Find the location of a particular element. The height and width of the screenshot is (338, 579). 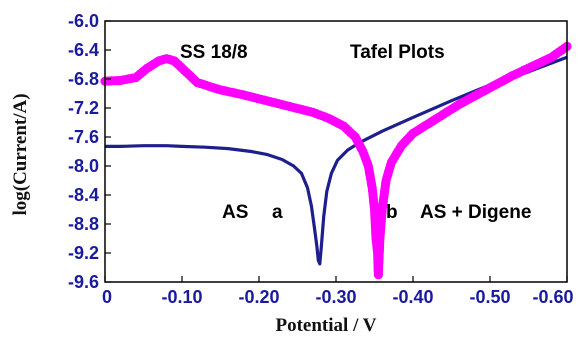

x-tick-label: -0.40 is located at coordinates (412, 297).